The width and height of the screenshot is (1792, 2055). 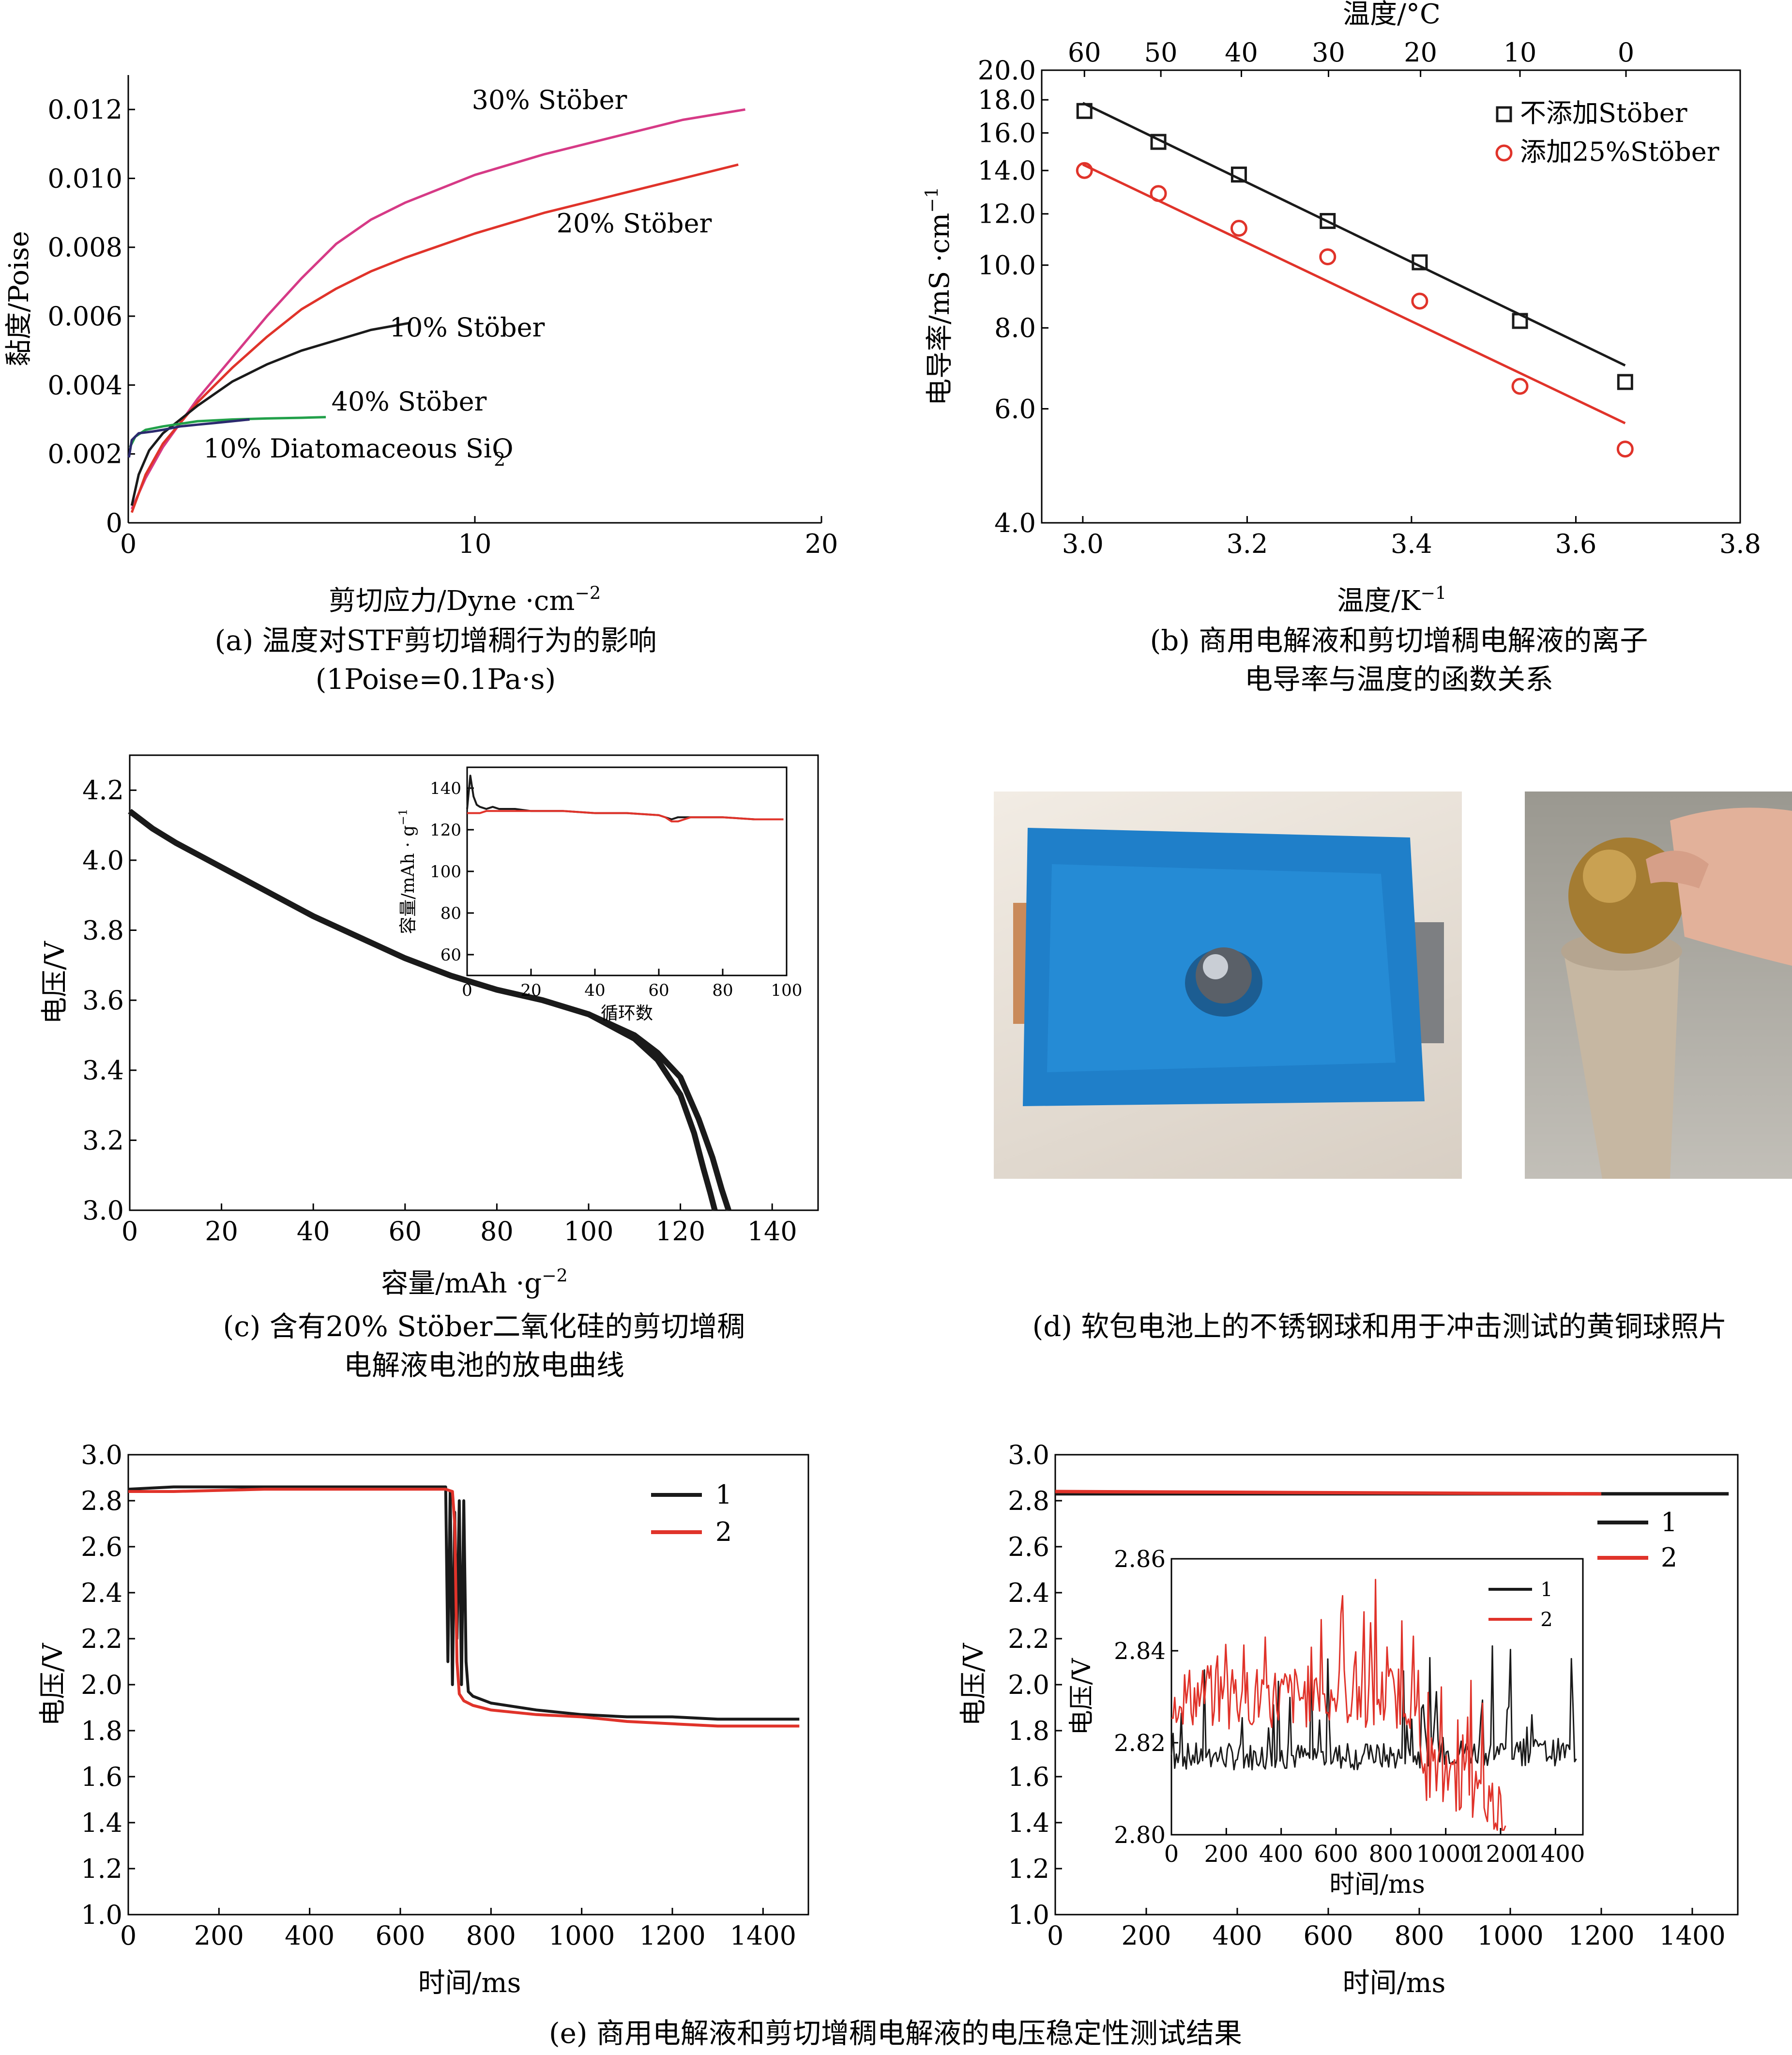 I want to click on y-tick-label: 14.0, so click(x=1007, y=170).